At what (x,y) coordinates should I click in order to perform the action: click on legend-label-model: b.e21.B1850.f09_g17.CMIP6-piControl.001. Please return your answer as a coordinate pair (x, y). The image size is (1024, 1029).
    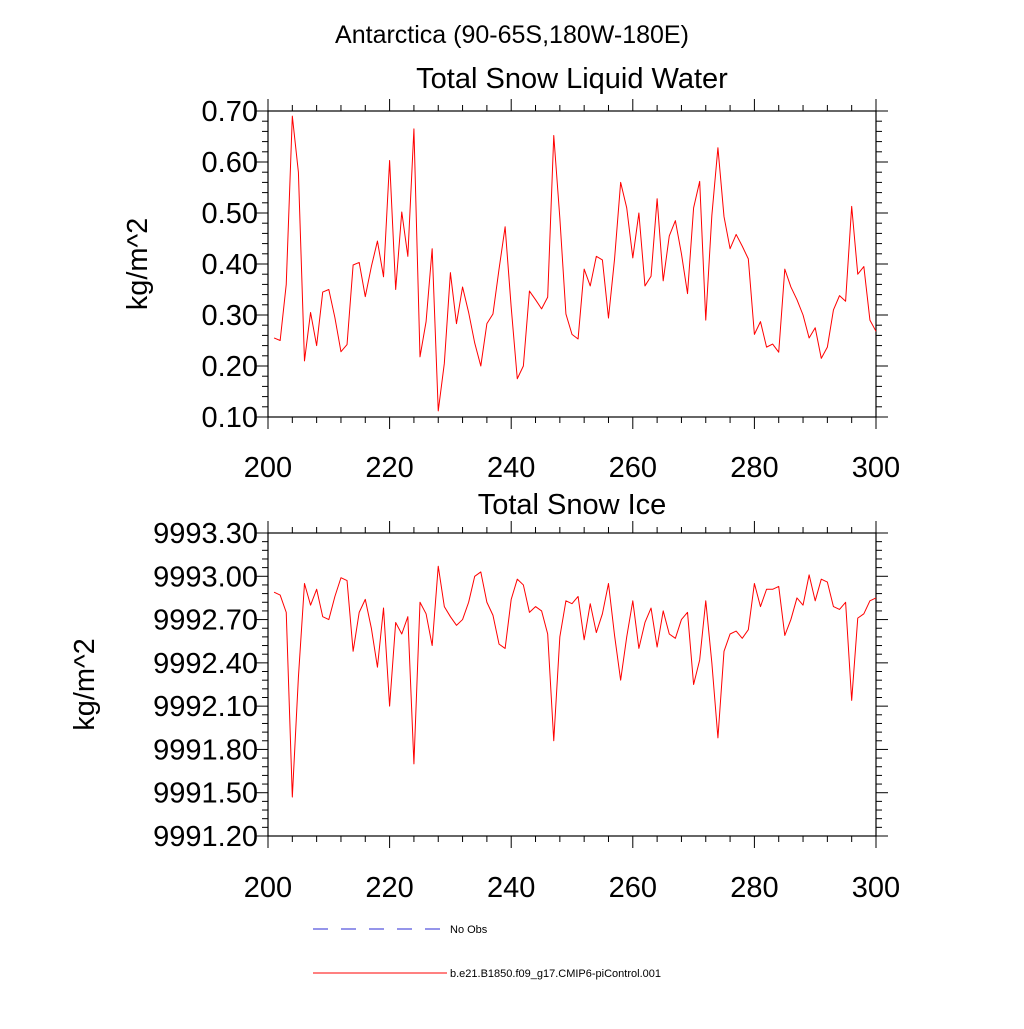
    Looking at the image, I should click on (555, 974).